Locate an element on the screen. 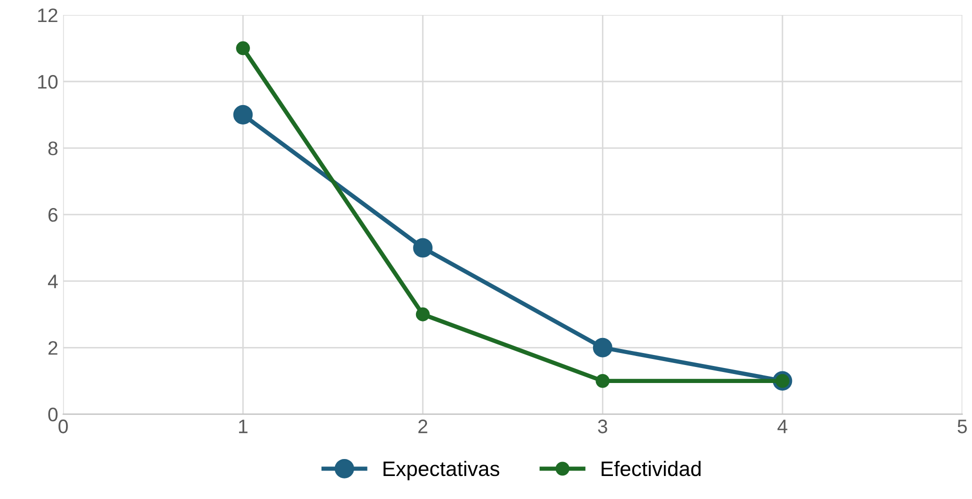  x-tick-label: 0 is located at coordinates (63, 427).